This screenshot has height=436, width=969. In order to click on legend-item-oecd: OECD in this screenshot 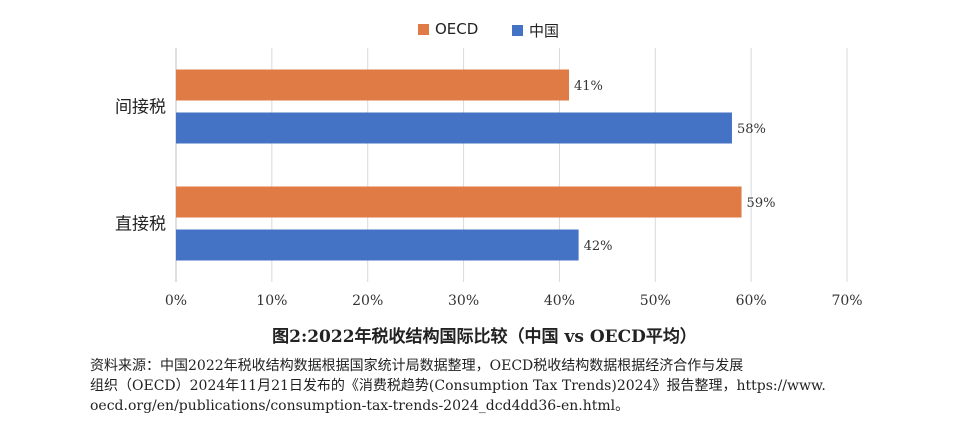, I will do `click(448, 29)`.